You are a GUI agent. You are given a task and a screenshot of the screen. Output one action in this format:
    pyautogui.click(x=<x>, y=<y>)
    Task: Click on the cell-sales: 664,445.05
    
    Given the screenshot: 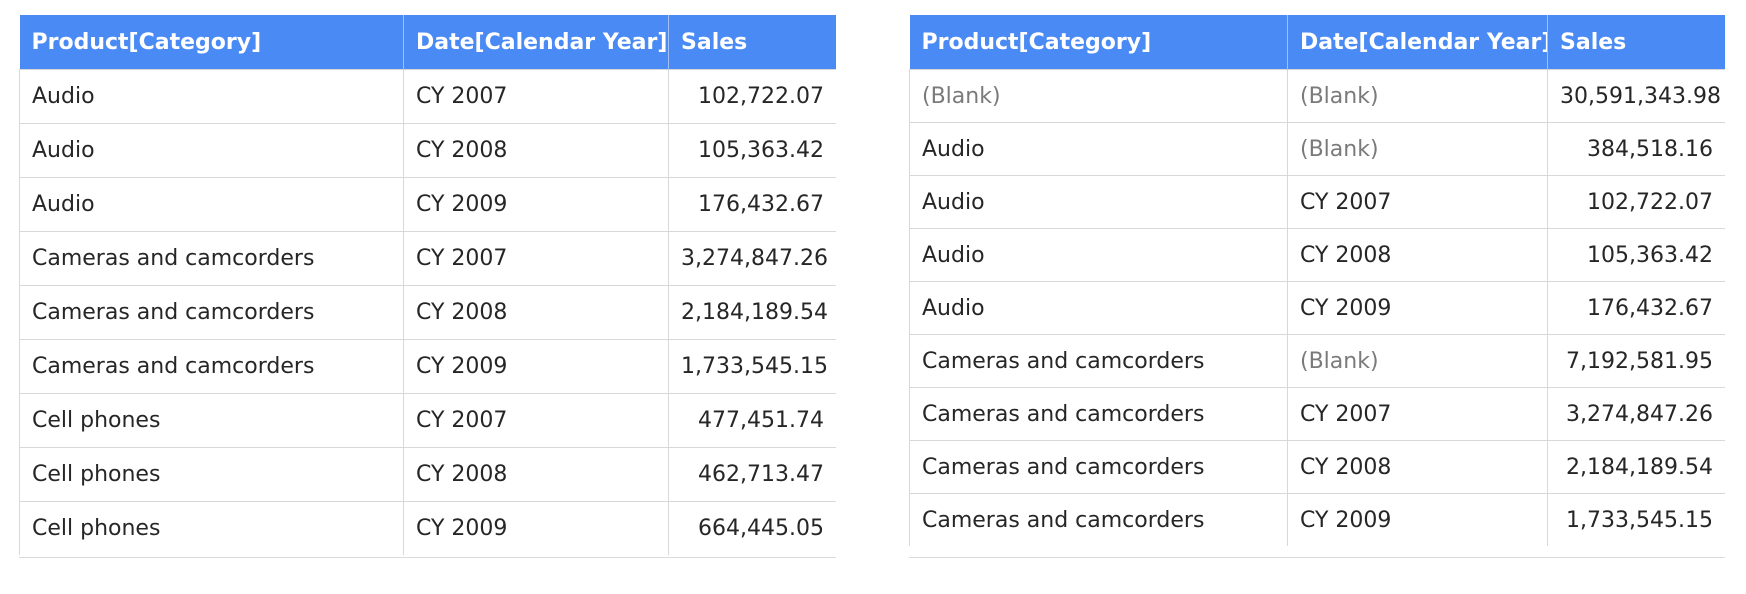 What is the action you would take?
    pyautogui.click(x=752, y=528)
    